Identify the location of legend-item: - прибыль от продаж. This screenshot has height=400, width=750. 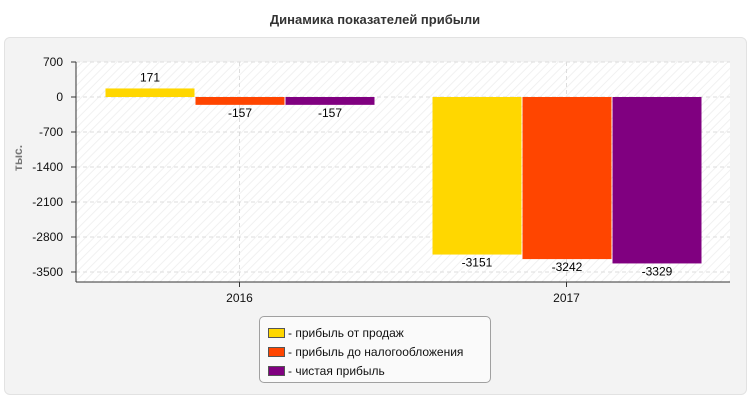
(375, 332).